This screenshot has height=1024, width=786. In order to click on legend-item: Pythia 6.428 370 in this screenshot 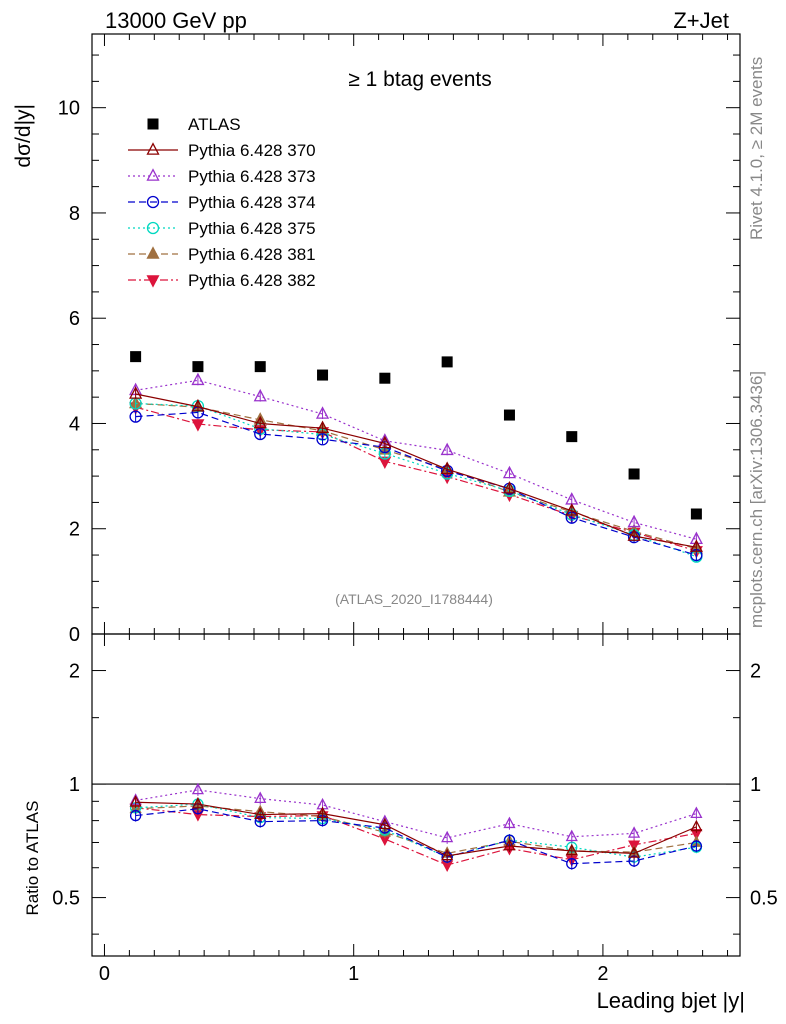, I will do `click(222, 150)`.